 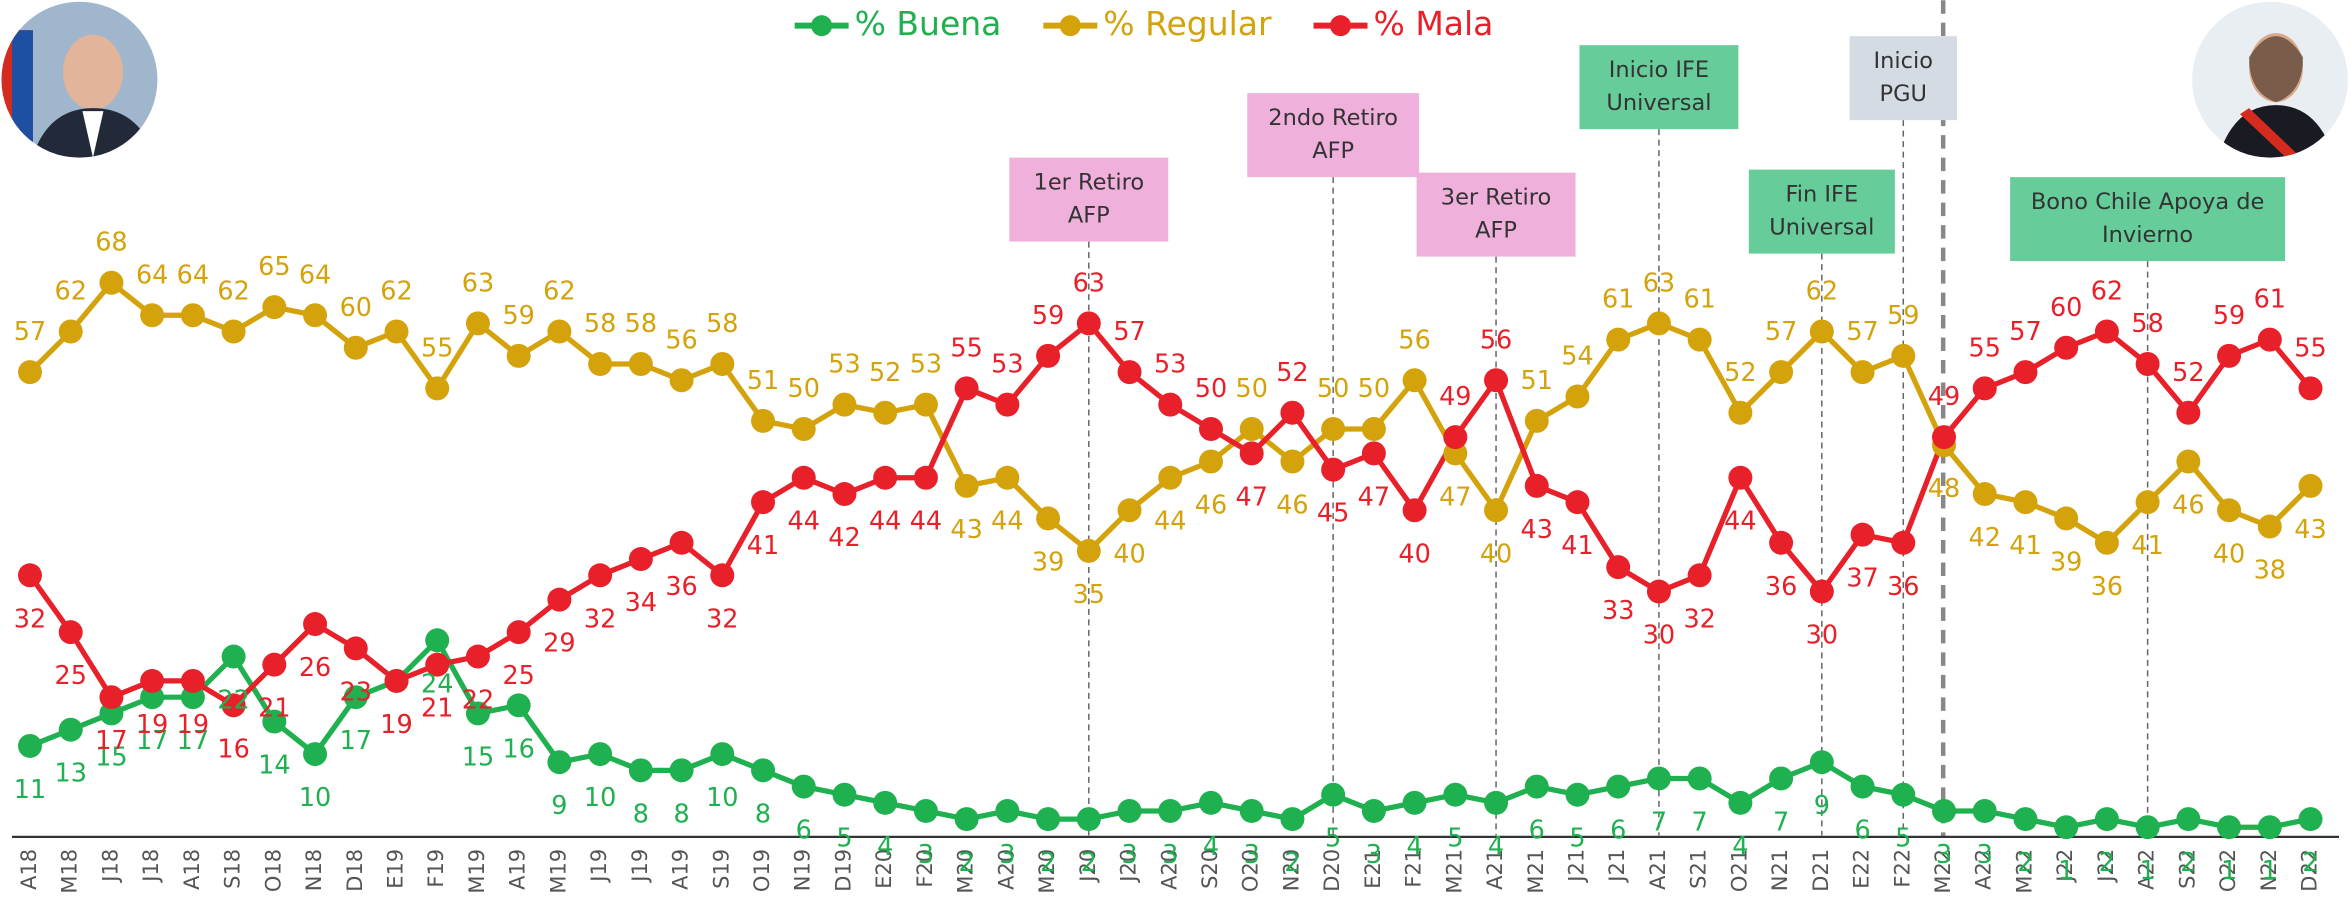 I want to click on data-label: 49, so click(x=1944, y=397).